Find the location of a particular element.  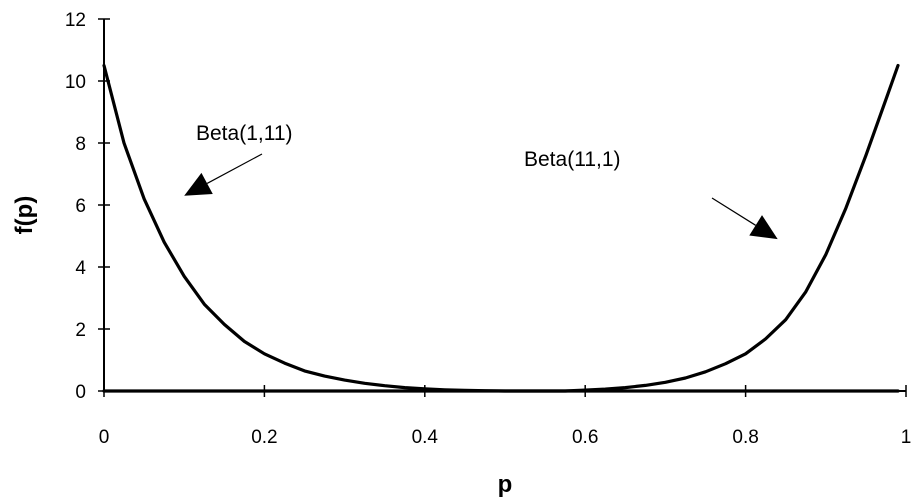

x-tick-label: 1 is located at coordinates (906, 437).